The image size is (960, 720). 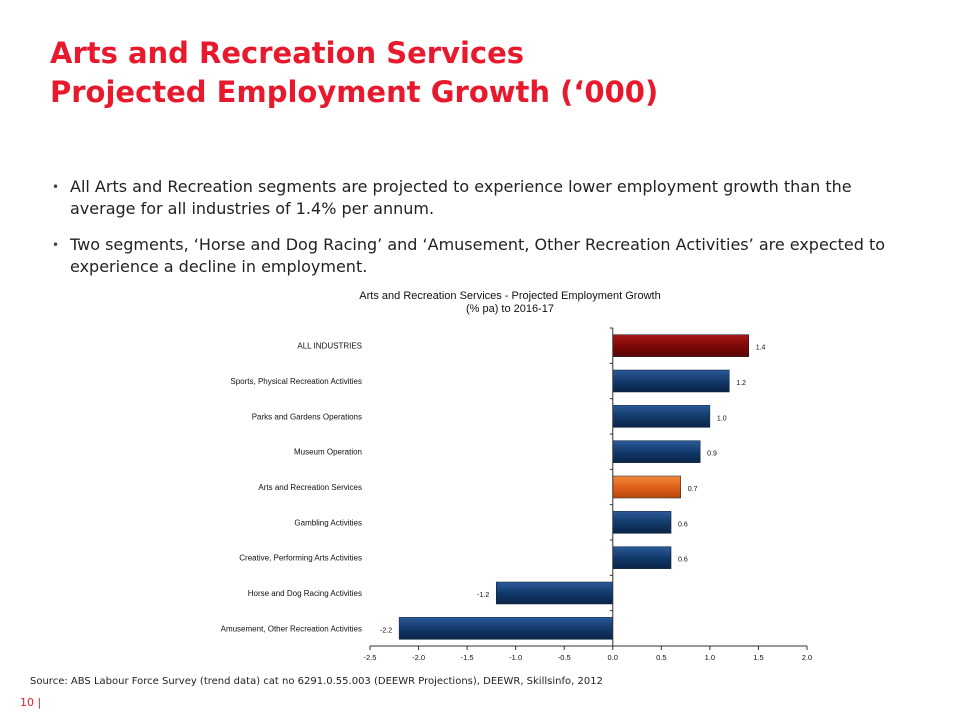 What do you see at coordinates (758, 657) in the screenshot?
I see `x-tick-label: 1.5` at bounding box center [758, 657].